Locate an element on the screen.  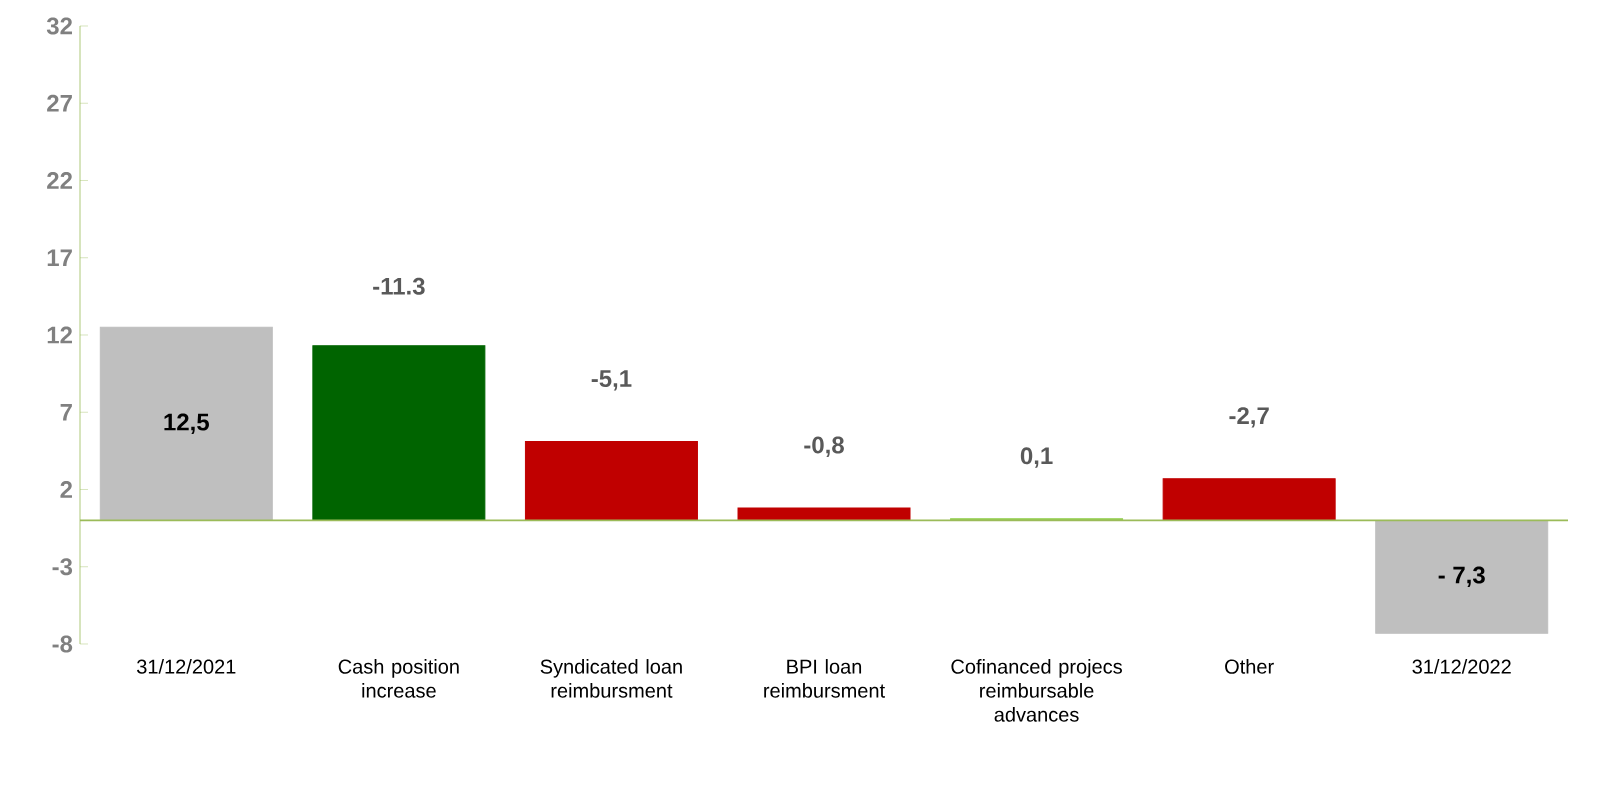
annotation: -11.3 is located at coordinates (399, 286).